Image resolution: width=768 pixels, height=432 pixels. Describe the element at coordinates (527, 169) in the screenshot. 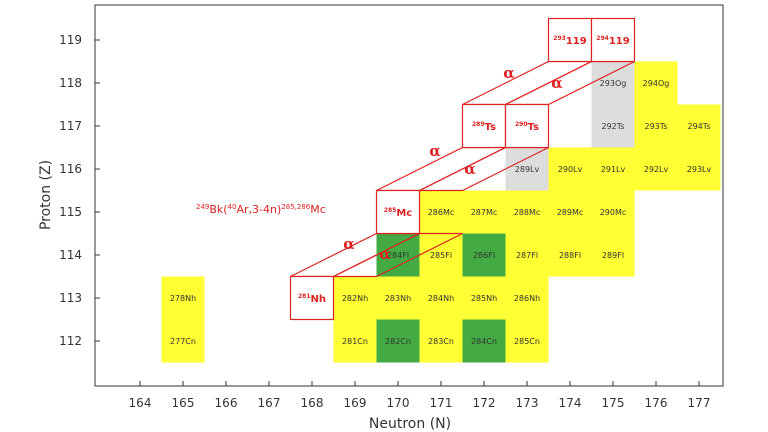

I see `nuclide-cell-label: 289Lv` at that location.